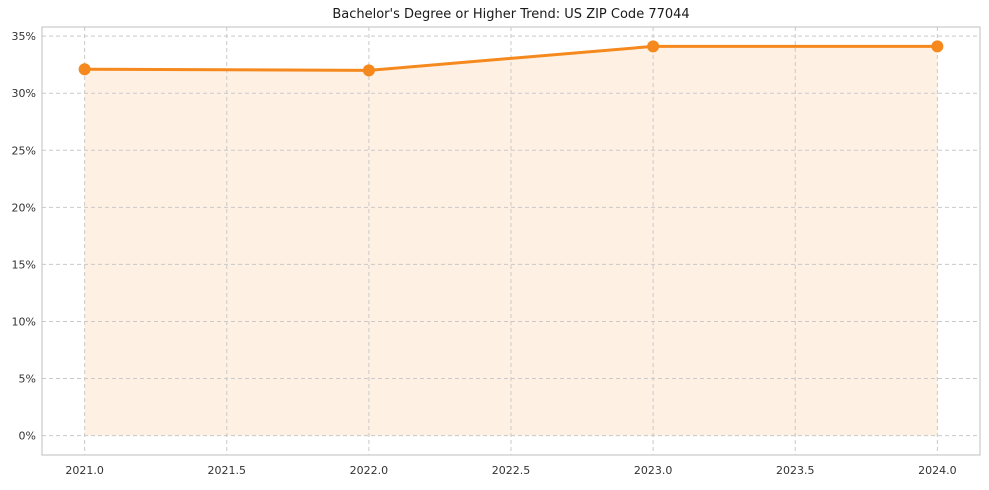 The width and height of the screenshot is (989, 490). Describe the element at coordinates (24, 36) in the screenshot. I see `y-tick-label: 35%` at that location.